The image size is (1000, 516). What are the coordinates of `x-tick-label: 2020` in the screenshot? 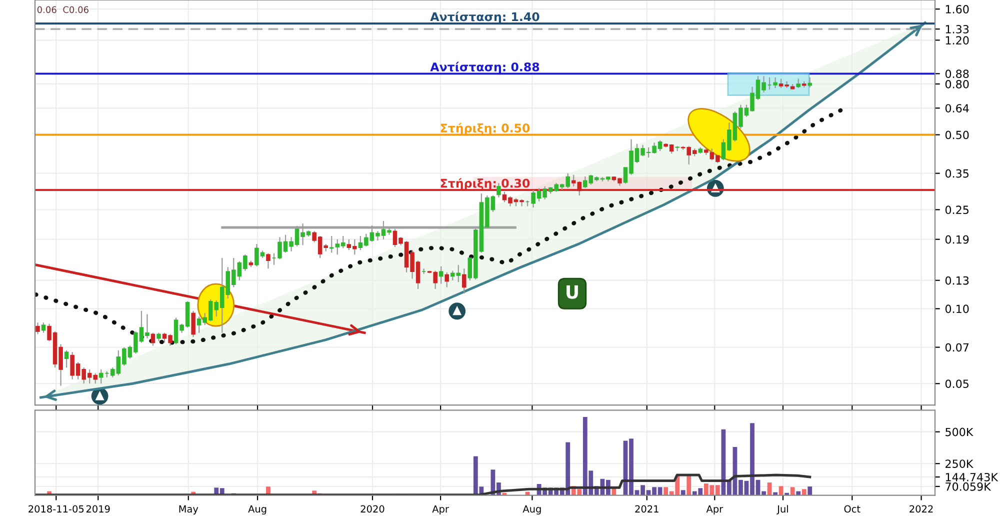 It's located at (372, 509).